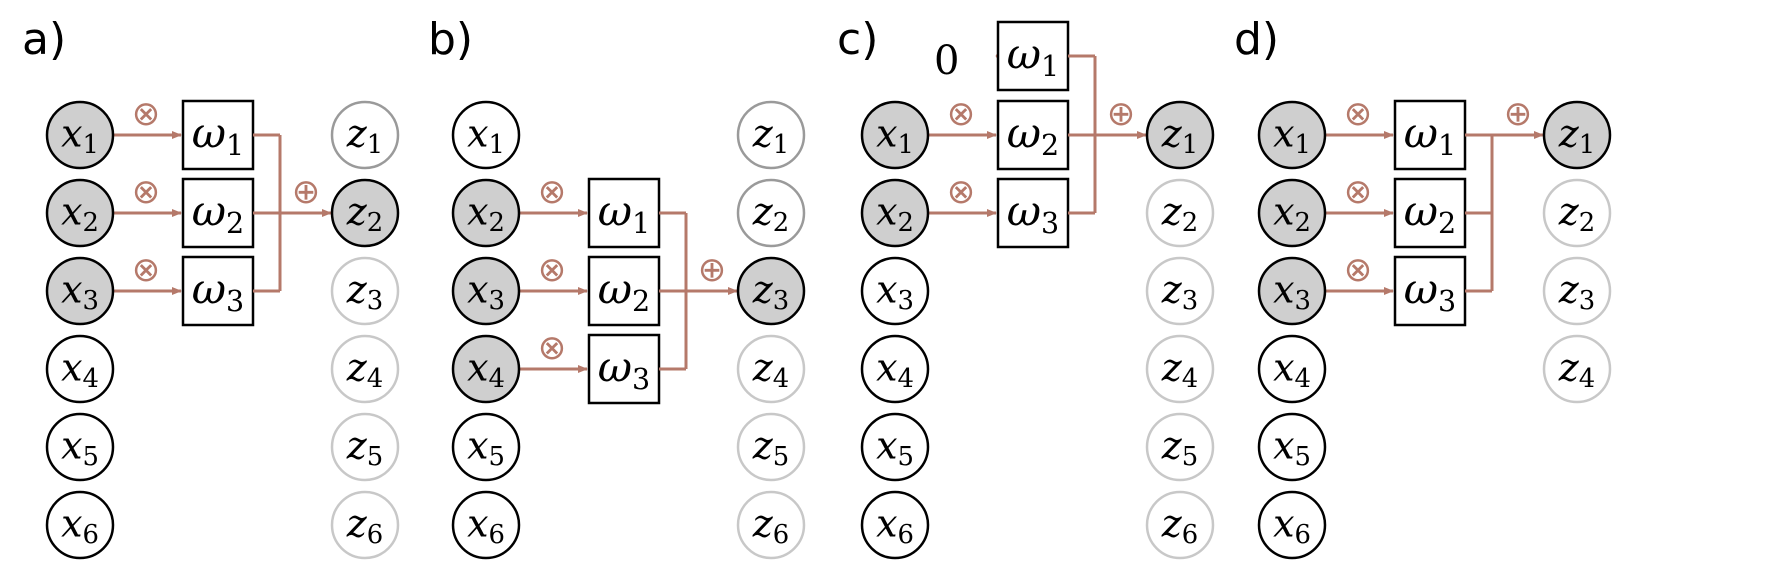 The height and width of the screenshot is (566, 1776). I want to click on panel-label: a), so click(44, 39).